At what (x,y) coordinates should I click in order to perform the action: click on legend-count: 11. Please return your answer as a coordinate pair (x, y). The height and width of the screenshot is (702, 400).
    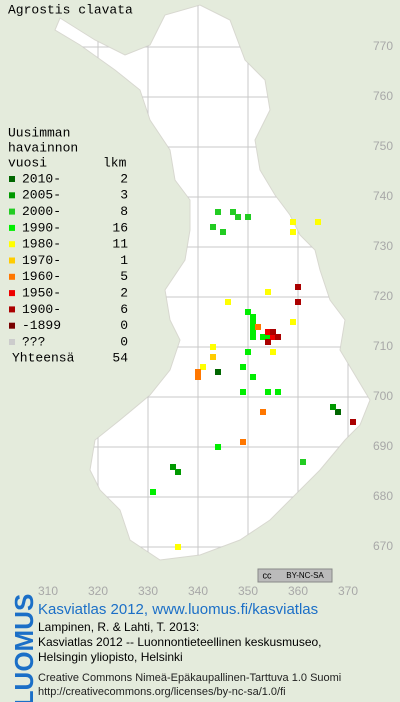
    Looking at the image, I should click on (120, 244).